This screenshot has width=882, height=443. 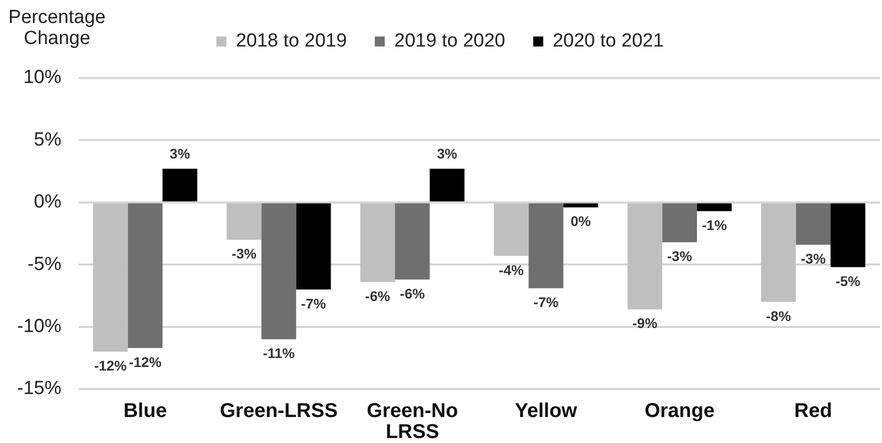 What do you see at coordinates (279, 353) in the screenshot?
I see `data-label: -11%` at bounding box center [279, 353].